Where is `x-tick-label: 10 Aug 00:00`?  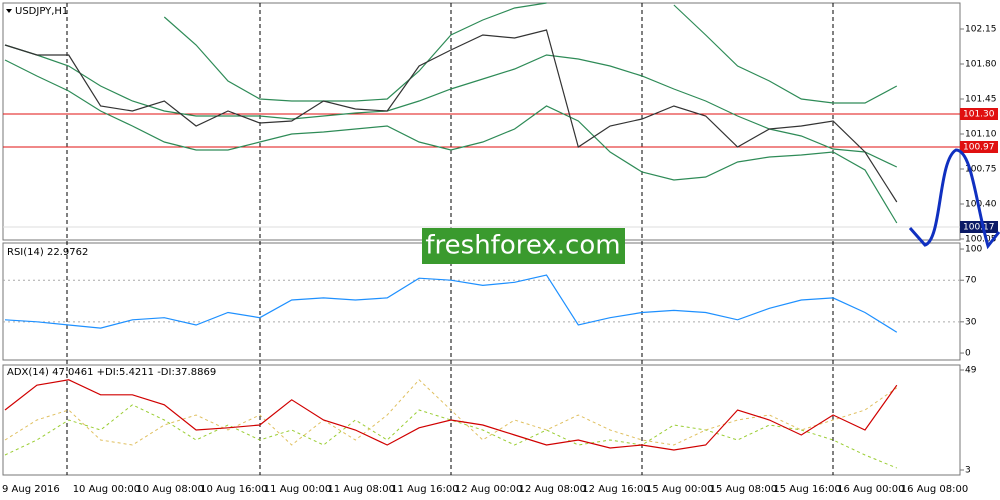
x-tick-label: 10 Aug 00:00 is located at coordinates (106, 489).